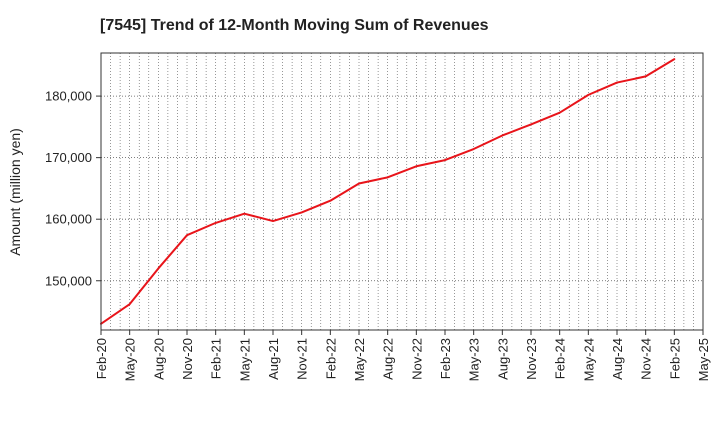 This screenshot has width=720, height=440. What do you see at coordinates (302, 359) in the screenshot?
I see `x-tick-label: Nov-21` at bounding box center [302, 359].